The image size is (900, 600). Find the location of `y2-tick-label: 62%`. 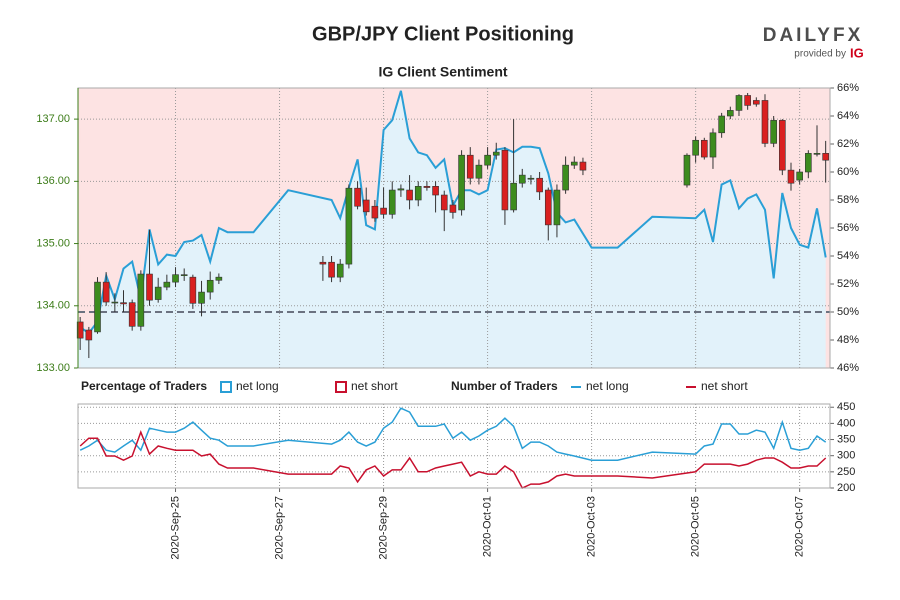

y2-tick-label: 62% is located at coordinates (848, 144).